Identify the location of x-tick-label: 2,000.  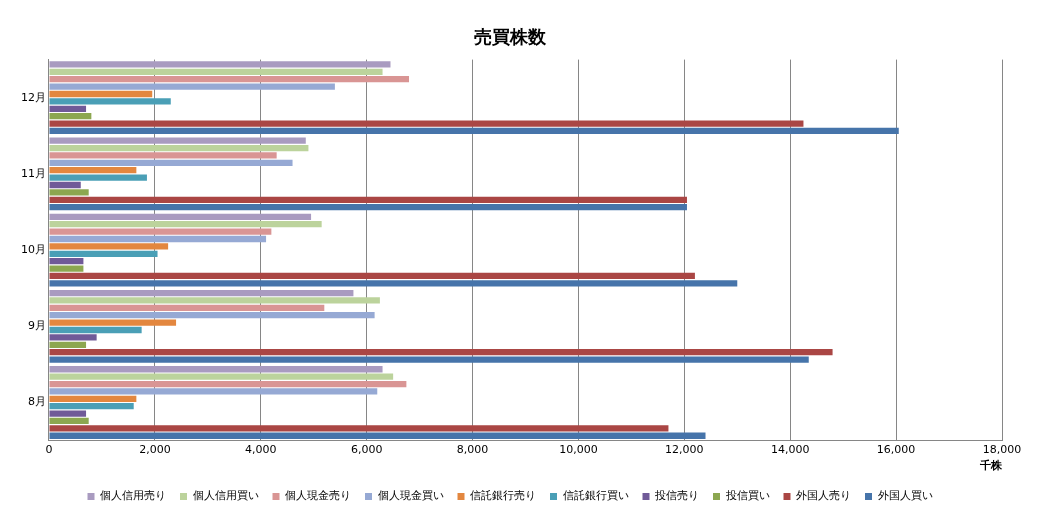
(155, 450).